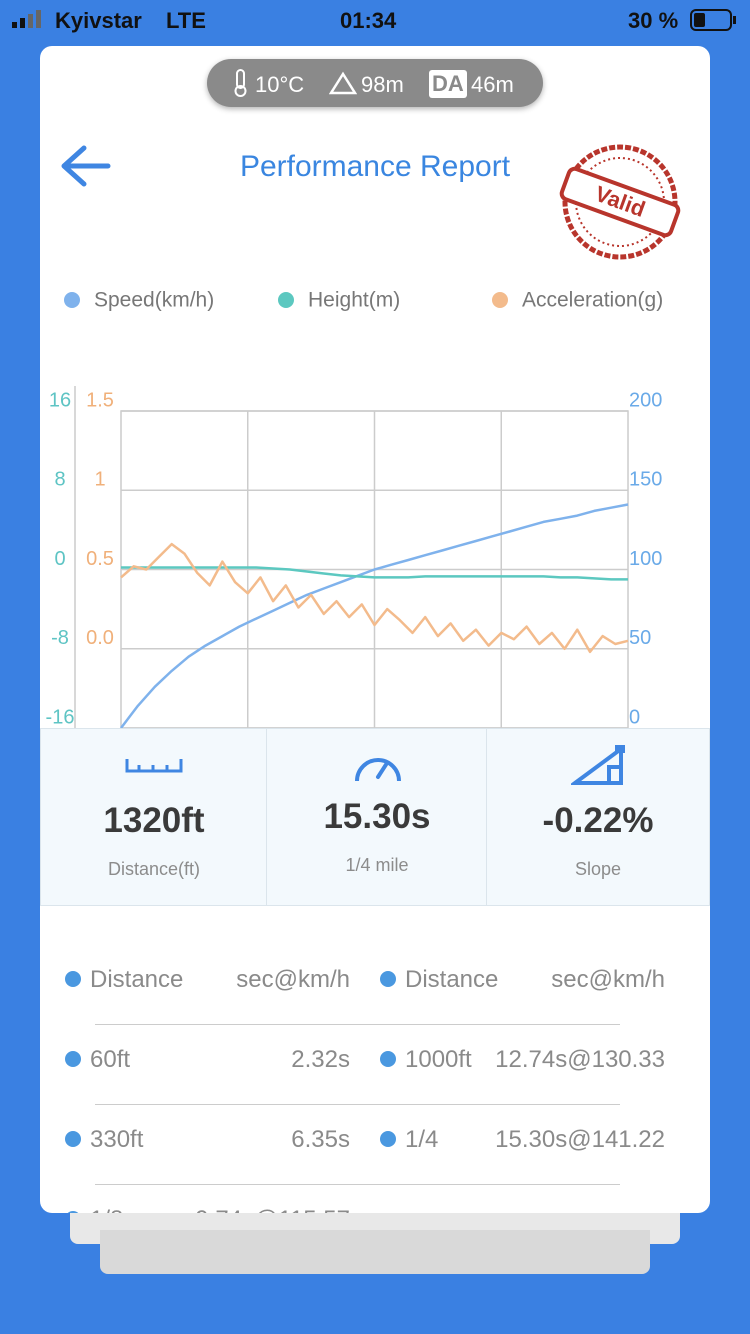 This screenshot has height=1334, width=750. I want to click on signal-icon, so click(26, 19).